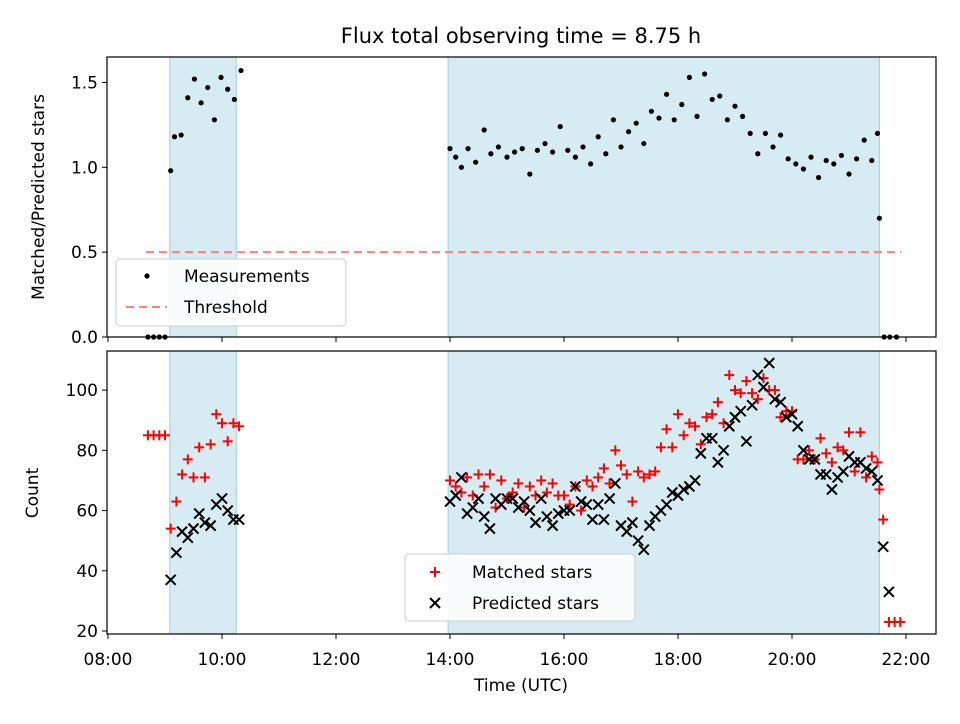 This screenshot has height=724, width=960. What do you see at coordinates (520, 587) in the screenshot?
I see `bottom-legend: Matched stars Predicted stars` at bounding box center [520, 587].